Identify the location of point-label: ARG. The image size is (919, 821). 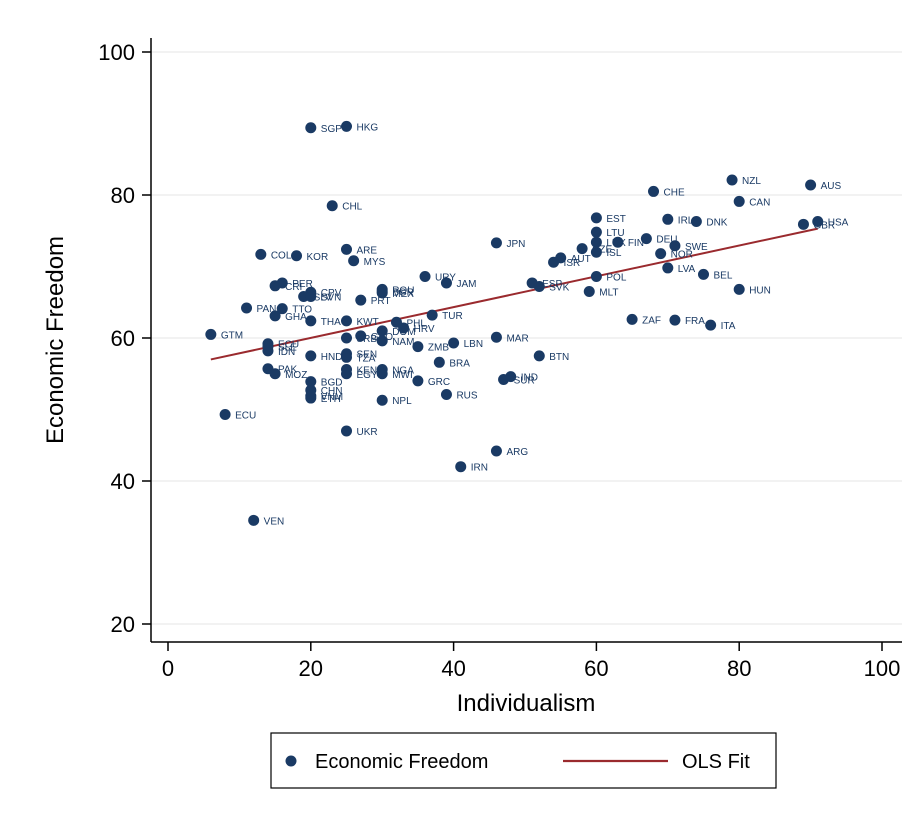
(517, 452).